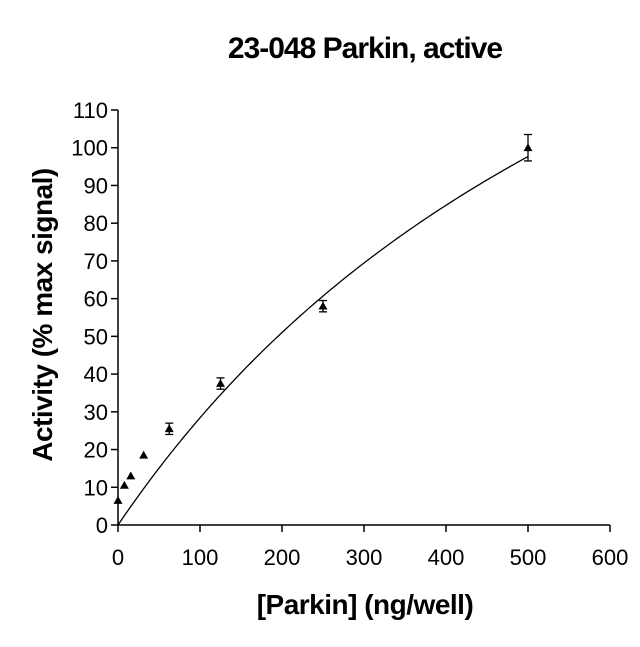 The image size is (640, 647). What do you see at coordinates (610, 557) in the screenshot?
I see `x-tick-label: 600` at bounding box center [610, 557].